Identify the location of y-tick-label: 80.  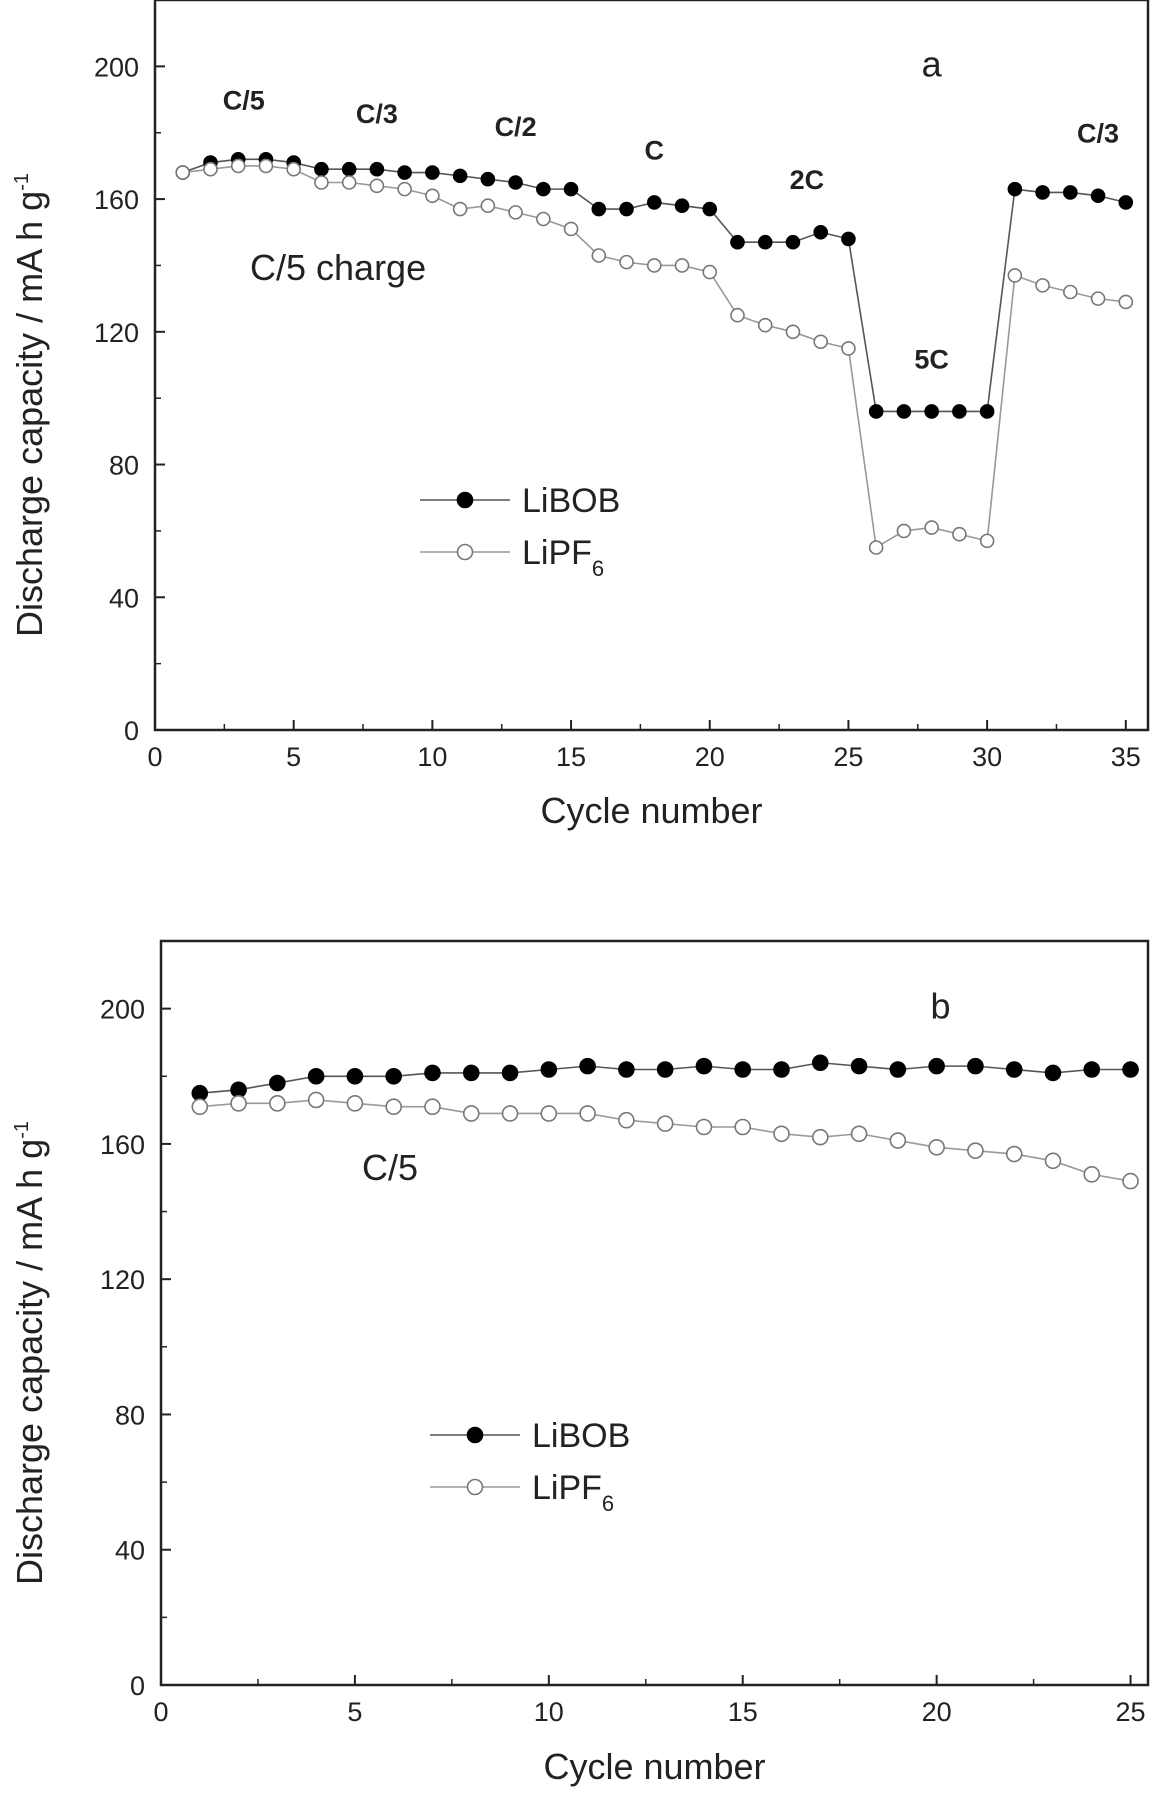
(124, 466).